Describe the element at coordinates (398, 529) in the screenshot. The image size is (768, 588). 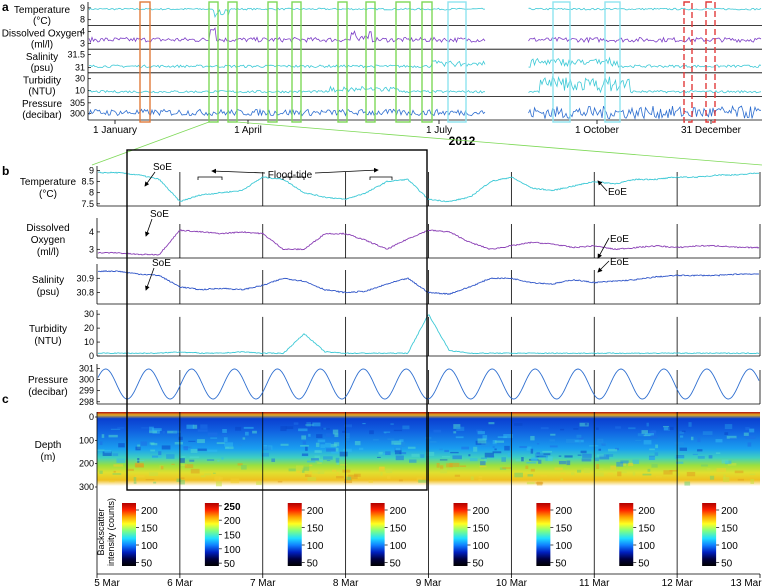
I see `colorbar-tick-3-1: 150` at that location.